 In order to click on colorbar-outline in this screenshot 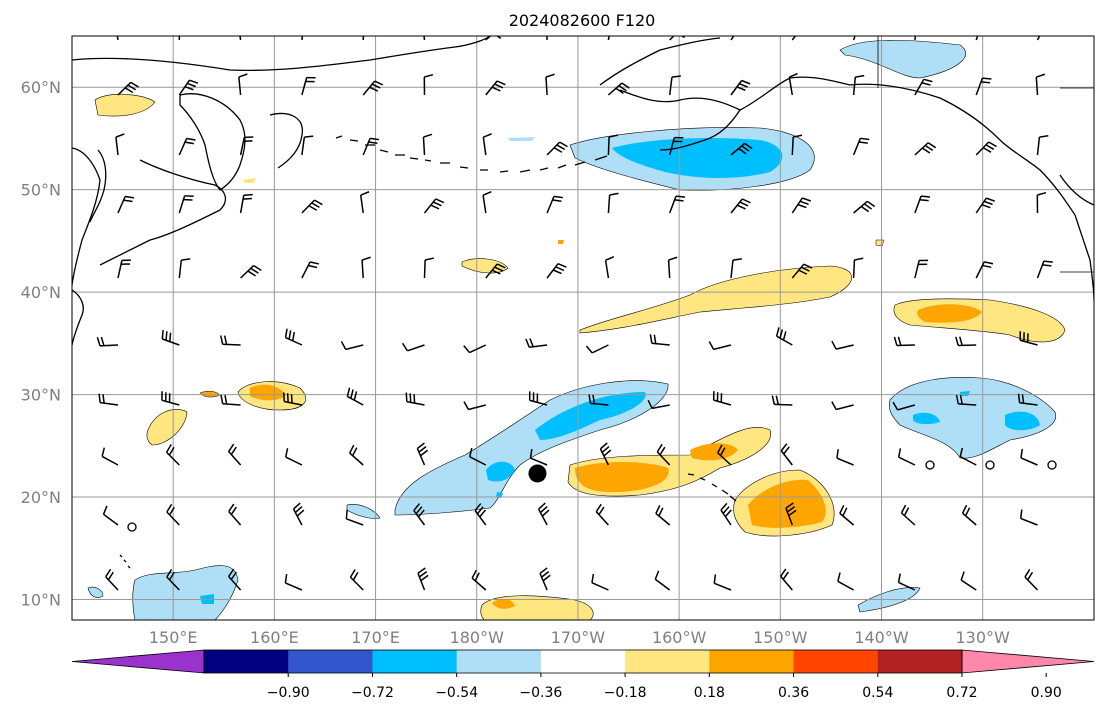, I will do `click(583, 661)`.